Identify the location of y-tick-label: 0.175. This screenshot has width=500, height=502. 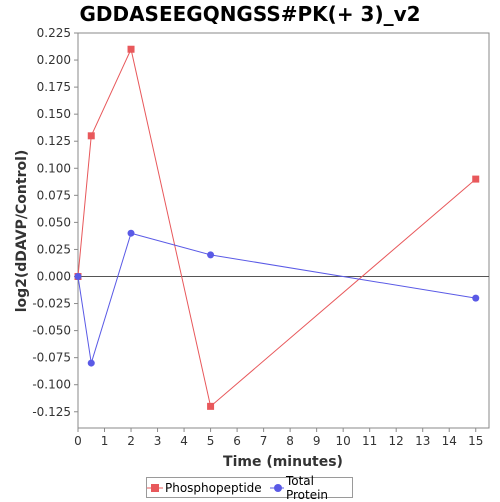
(54, 87).